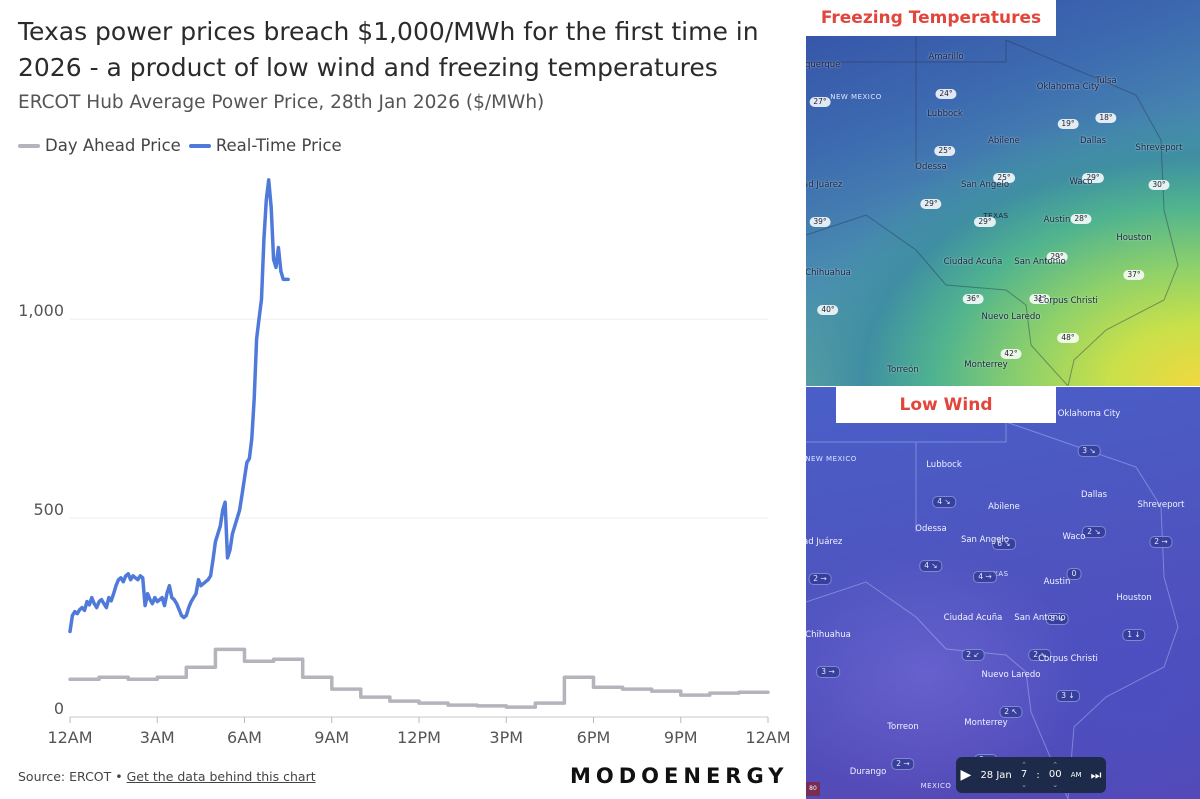 Image resolution: width=1200 pixels, height=799 pixels. I want to click on city-name: Abilene, so click(1004, 507).